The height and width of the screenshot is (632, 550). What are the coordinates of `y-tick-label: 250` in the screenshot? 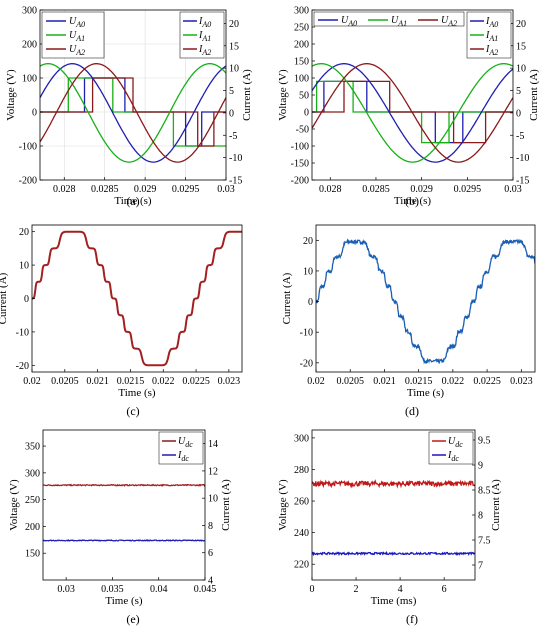 It's located at (32, 500).